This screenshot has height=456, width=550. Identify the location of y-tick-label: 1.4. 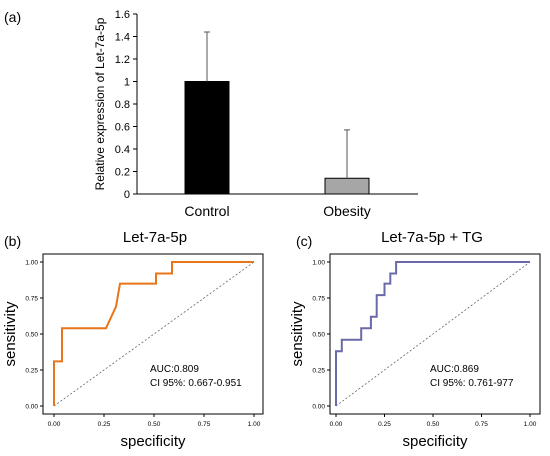
(122, 38).